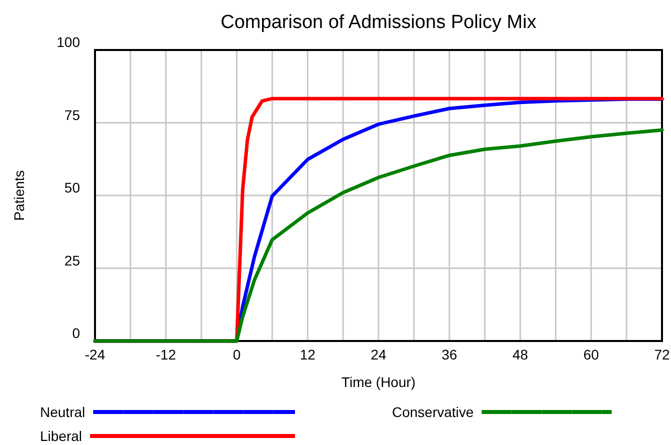 This screenshot has width=671, height=445. I want to click on x-tick-label: 0, so click(236, 354).